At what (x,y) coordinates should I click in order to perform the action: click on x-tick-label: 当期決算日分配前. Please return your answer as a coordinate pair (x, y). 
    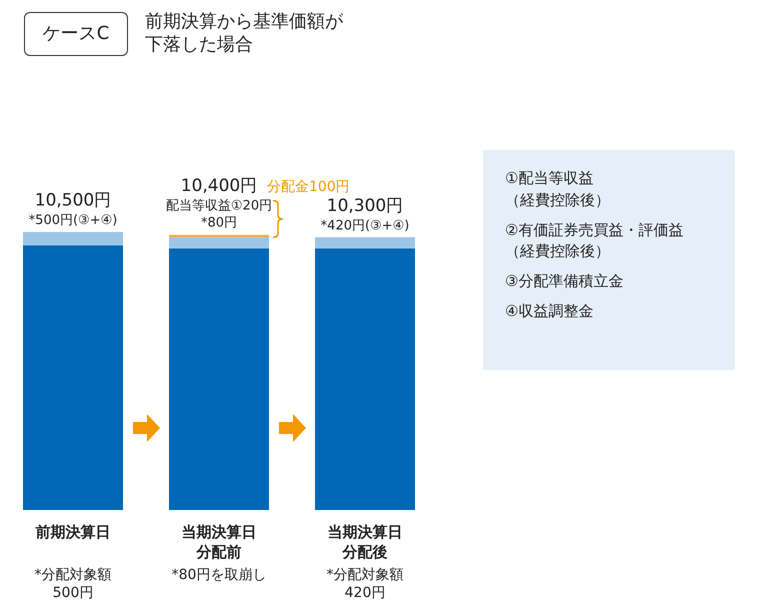
    Looking at the image, I should click on (219, 542).